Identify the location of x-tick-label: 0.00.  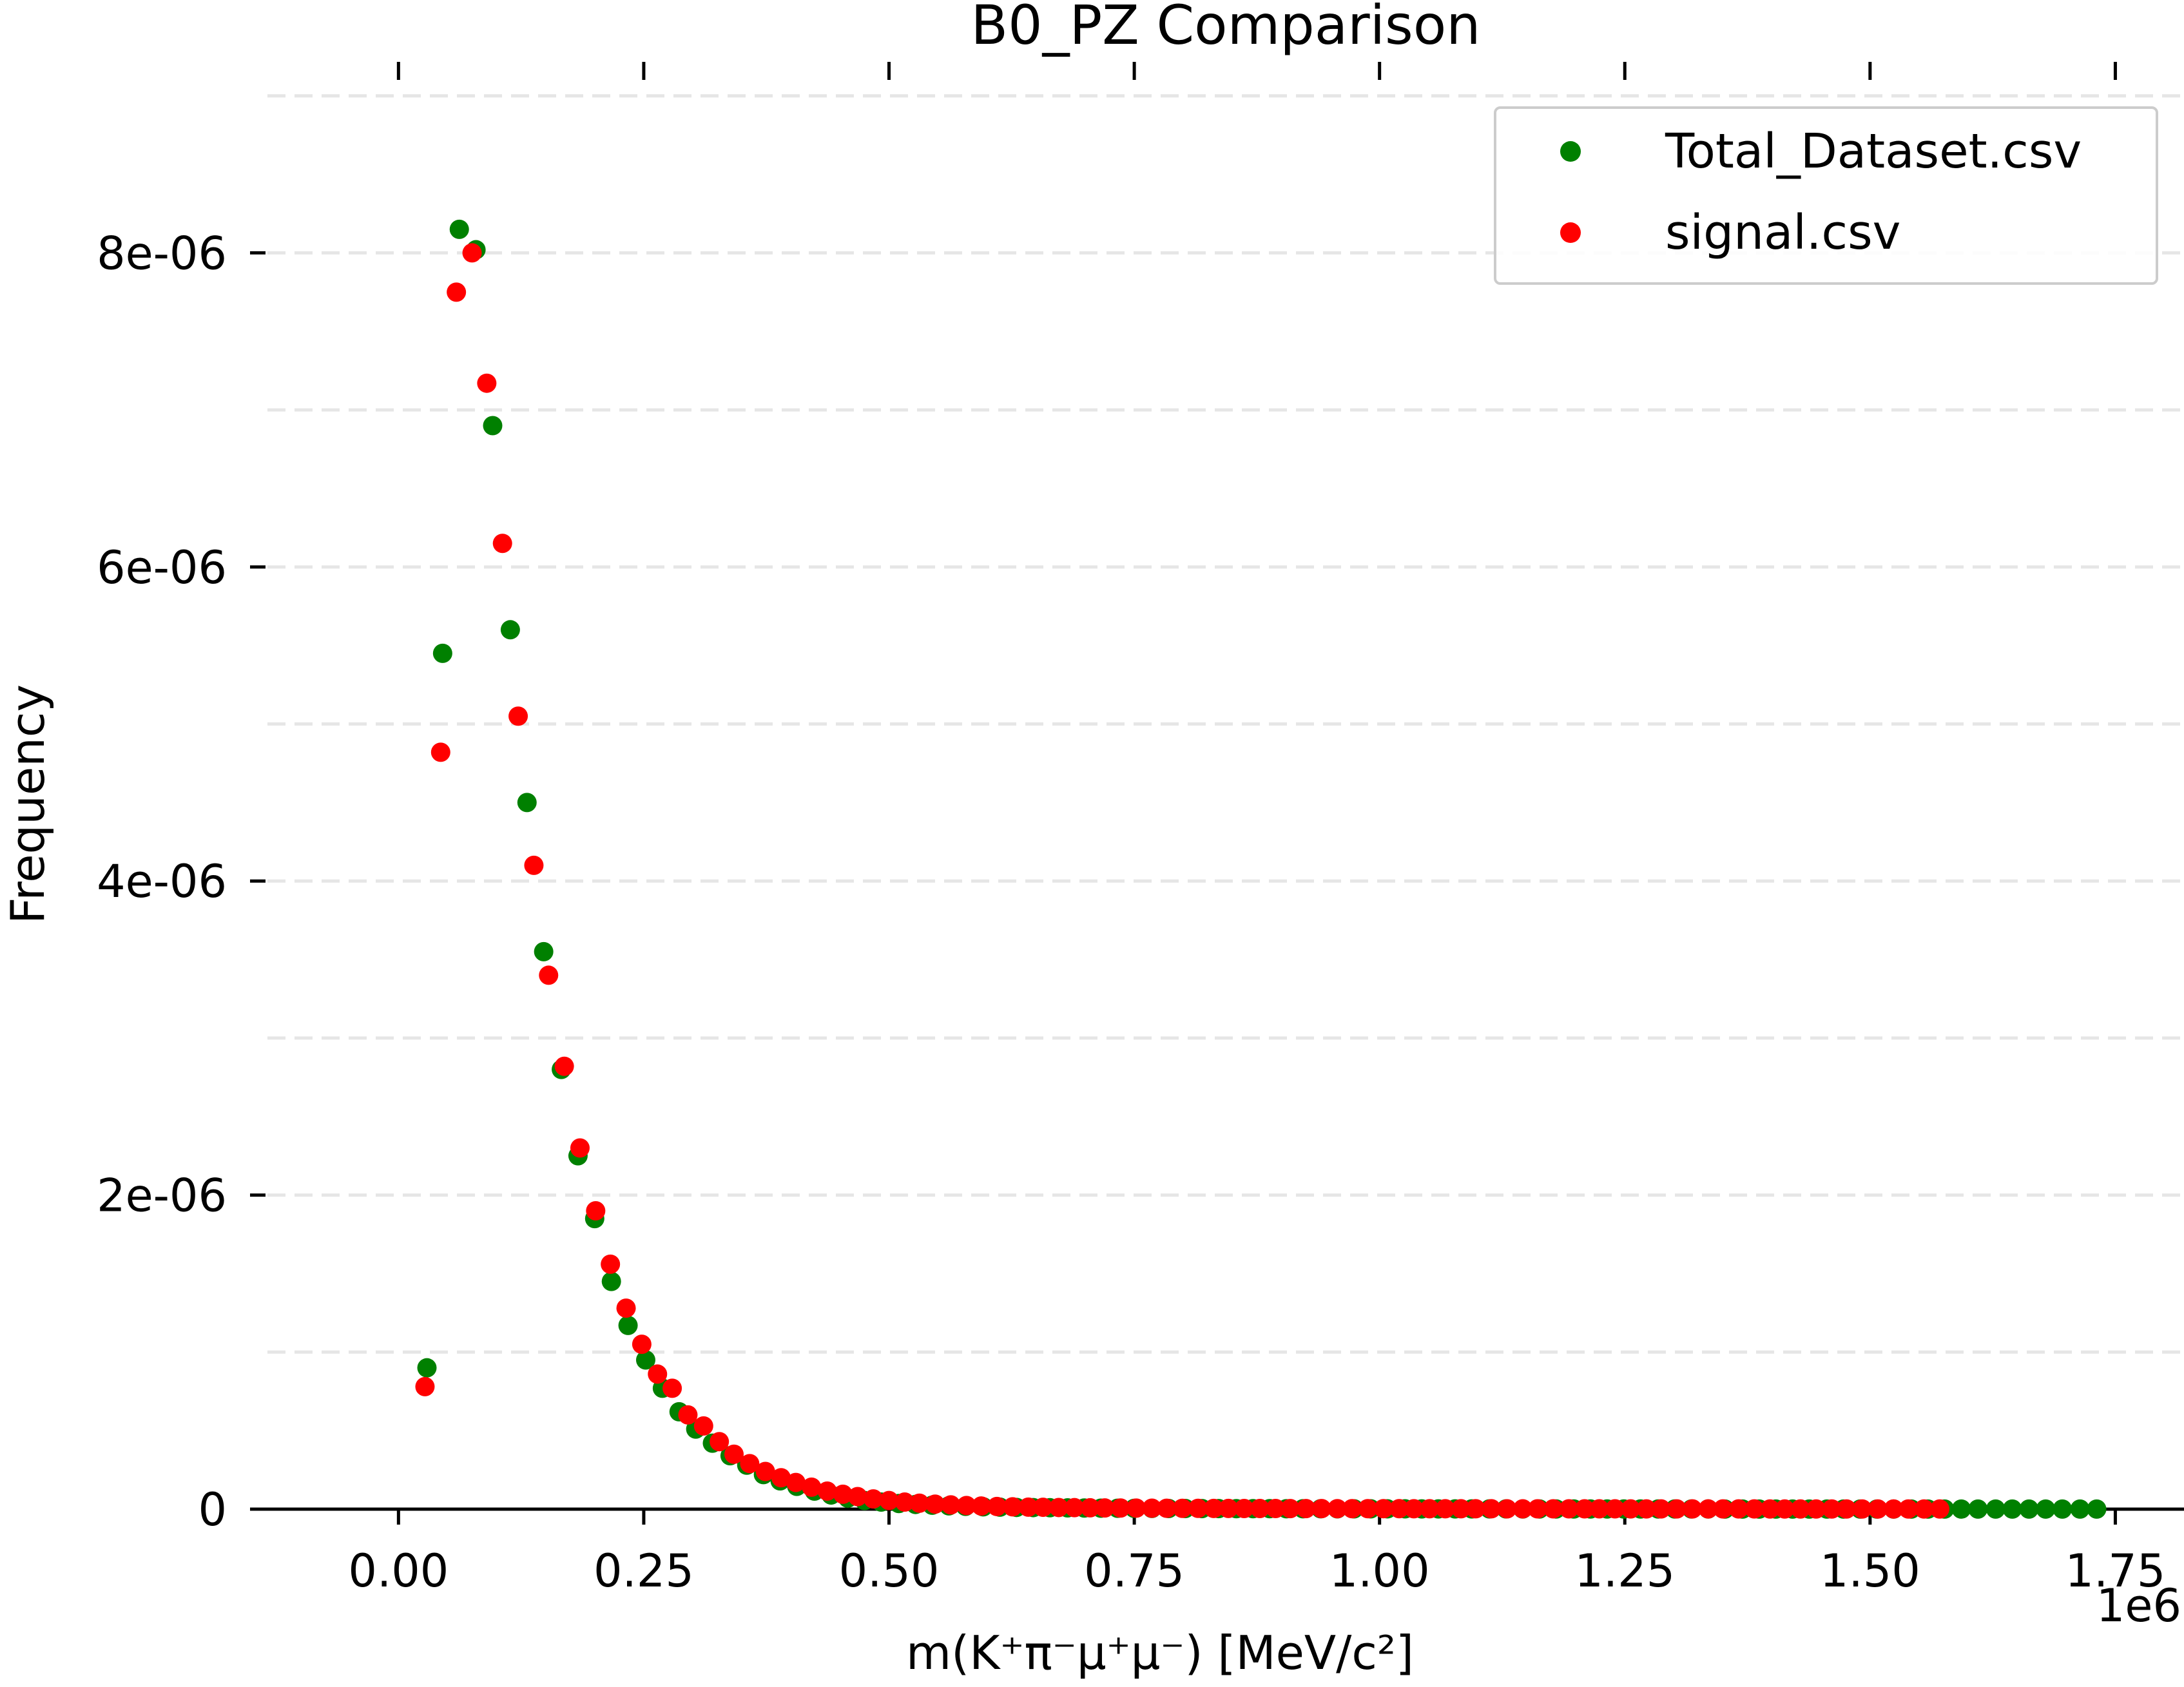
(398, 1571).